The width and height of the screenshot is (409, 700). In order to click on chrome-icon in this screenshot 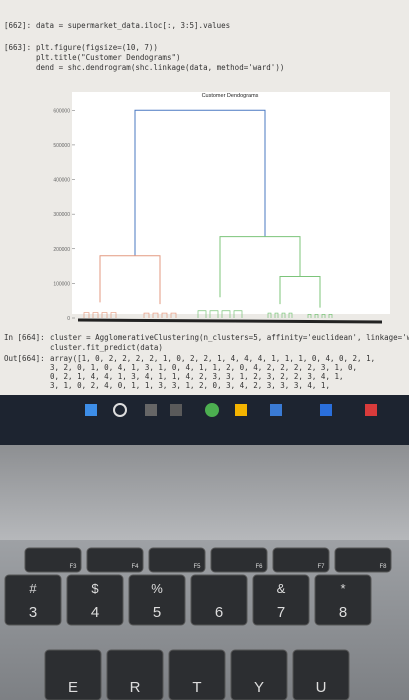, I will do `click(212, 410)`.